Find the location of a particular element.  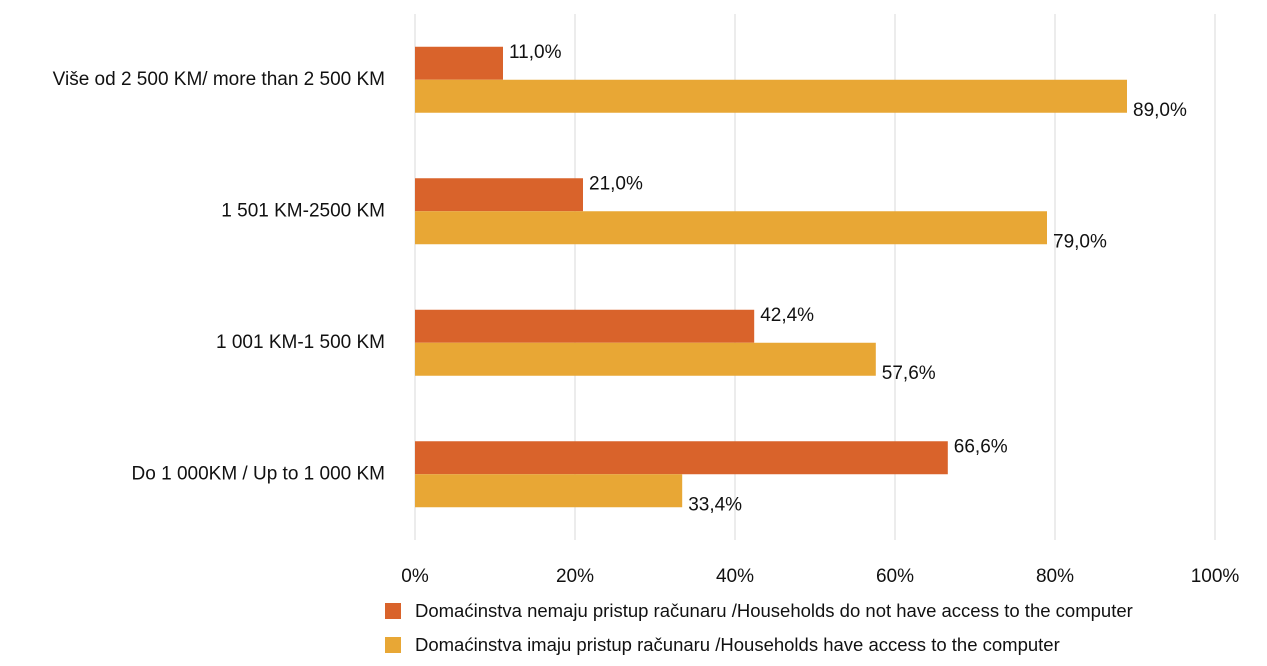

x-tick-label: 0% is located at coordinates (415, 576).